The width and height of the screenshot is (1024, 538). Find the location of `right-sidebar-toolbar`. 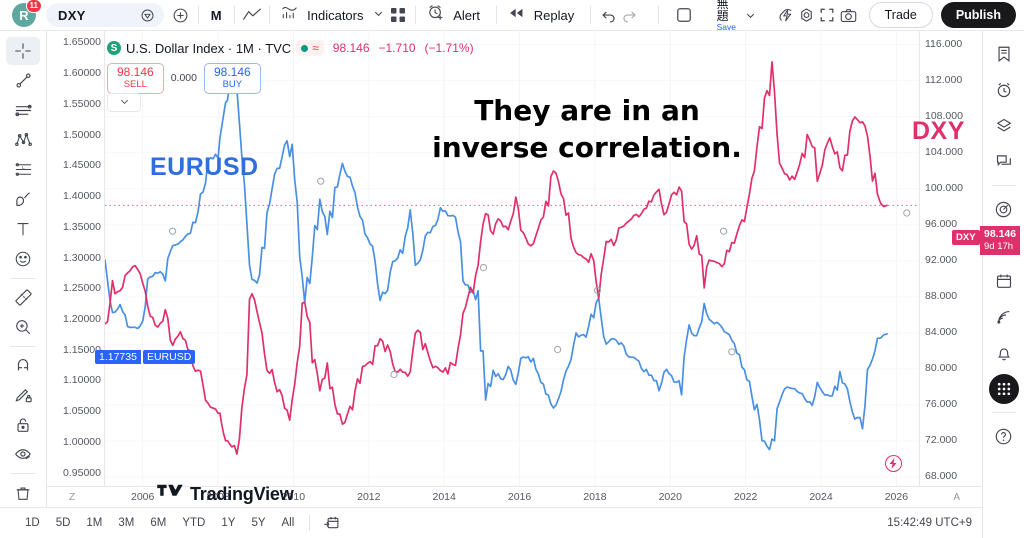

right-sidebar-toolbar is located at coordinates (1003, 284).